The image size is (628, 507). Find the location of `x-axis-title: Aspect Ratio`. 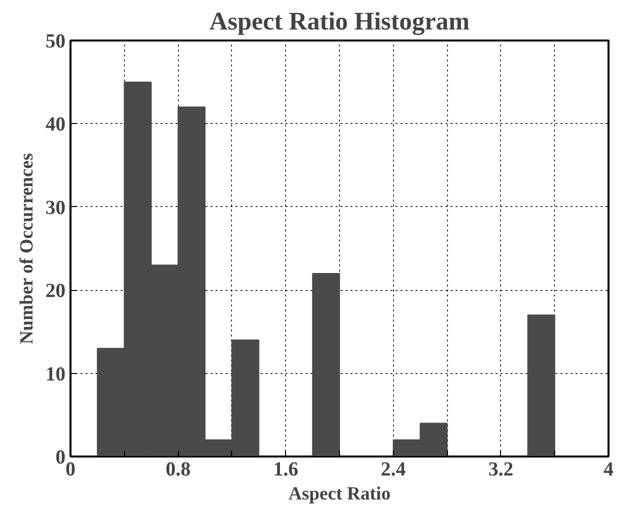

x-axis-title: Aspect Ratio is located at coordinates (339, 494).